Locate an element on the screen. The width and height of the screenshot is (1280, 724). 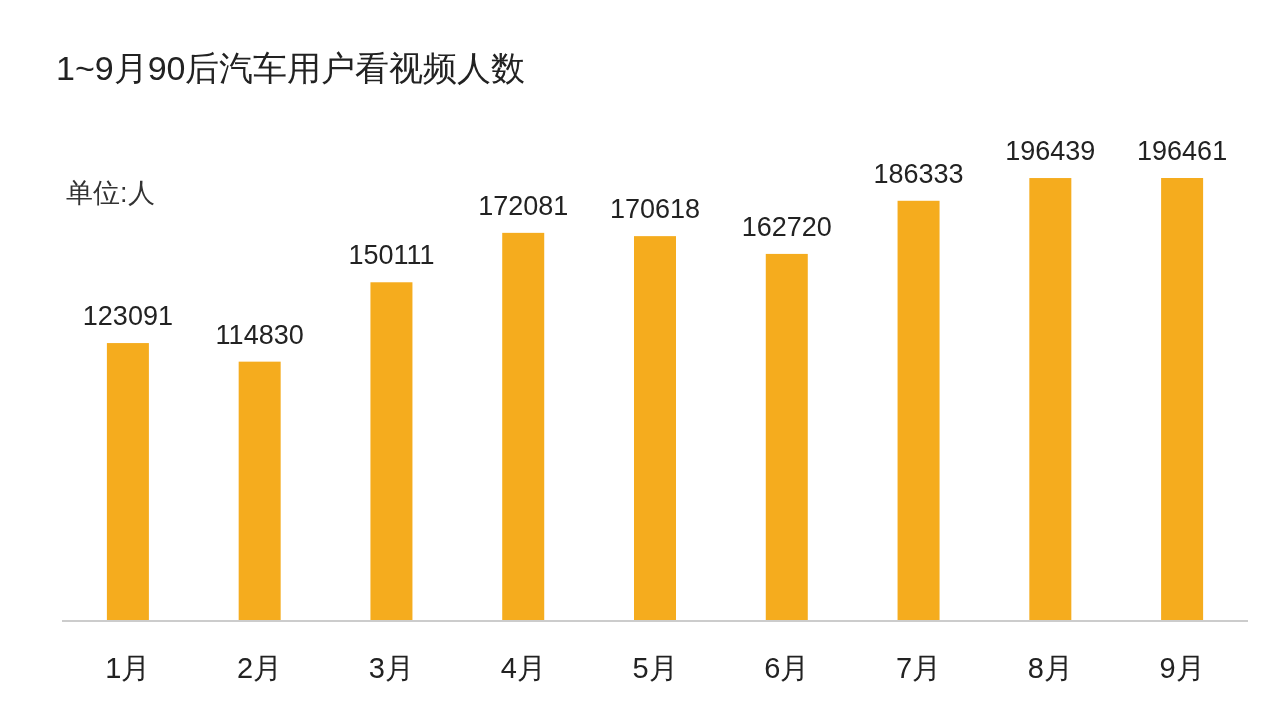
data-label: 150111 is located at coordinates (391, 255).